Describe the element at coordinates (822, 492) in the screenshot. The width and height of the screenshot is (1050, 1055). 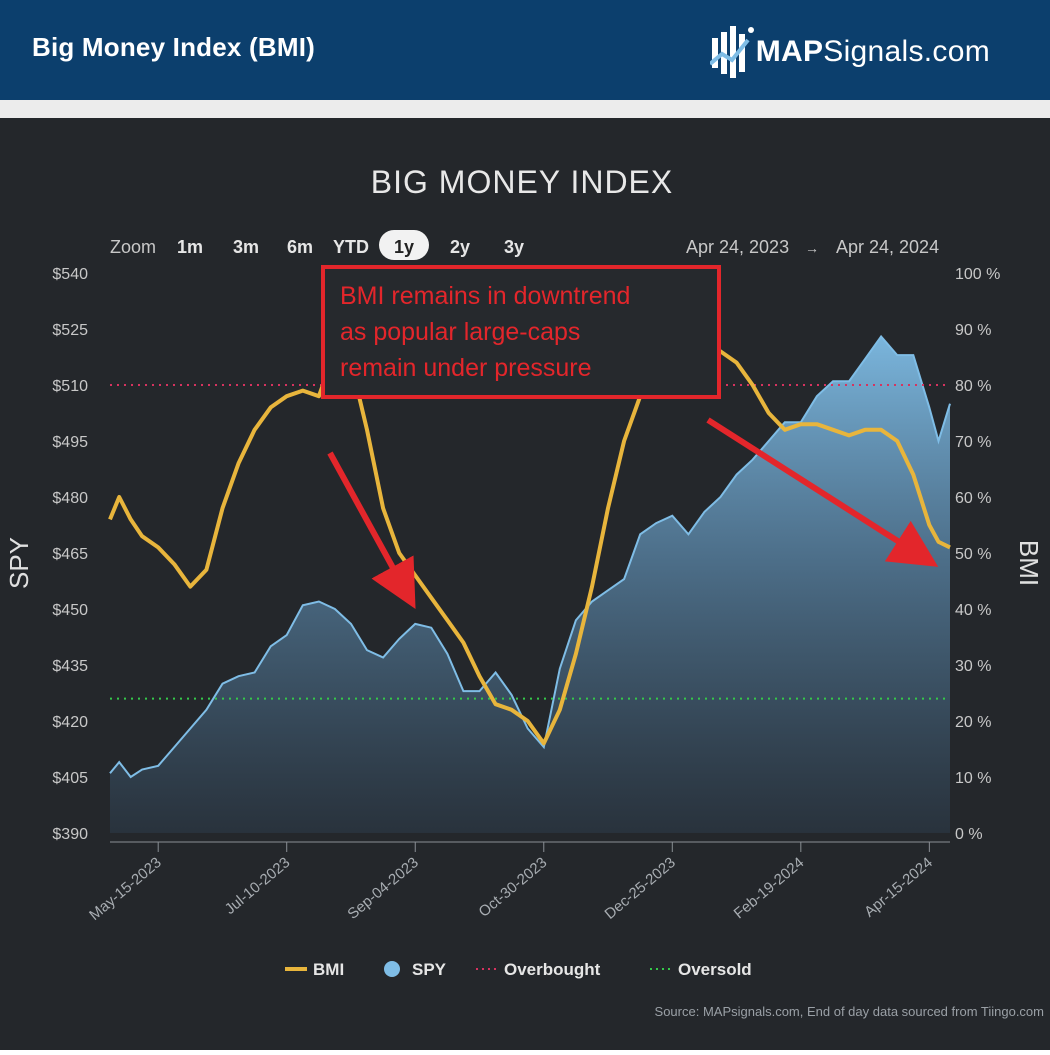
I see `annotation-arrow-right` at that location.